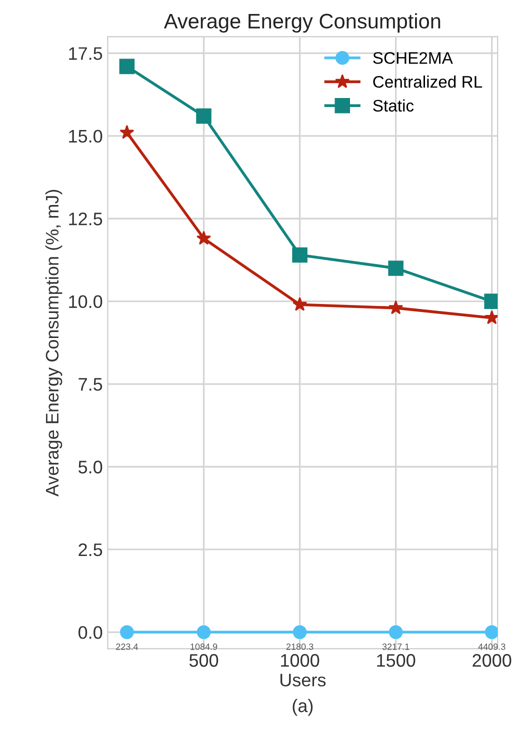 The image size is (513, 733). I want to click on annotation: 223.4, so click(127, 647).